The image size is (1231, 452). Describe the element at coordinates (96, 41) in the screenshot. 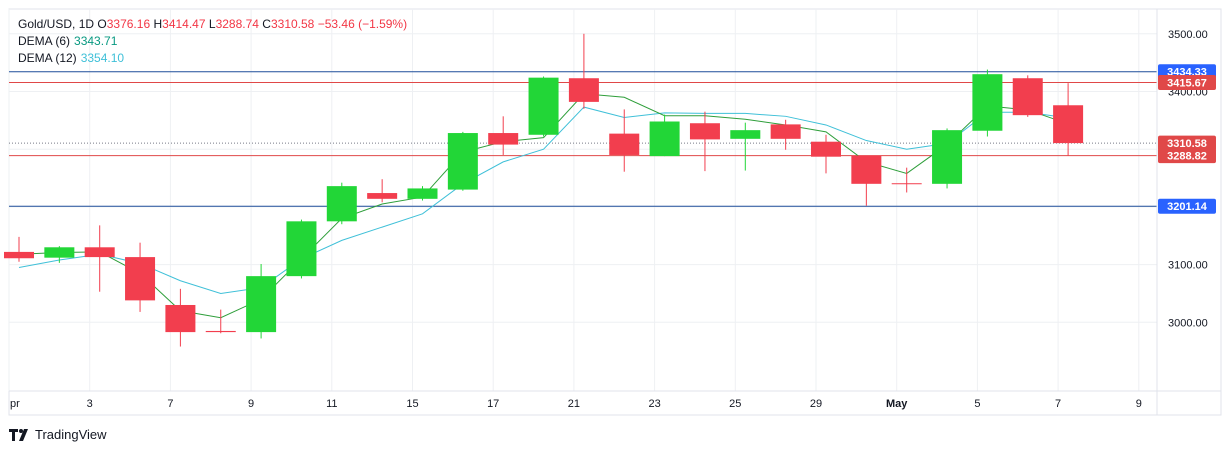

I see `legend-dema6-value: 3343.71` at that location.